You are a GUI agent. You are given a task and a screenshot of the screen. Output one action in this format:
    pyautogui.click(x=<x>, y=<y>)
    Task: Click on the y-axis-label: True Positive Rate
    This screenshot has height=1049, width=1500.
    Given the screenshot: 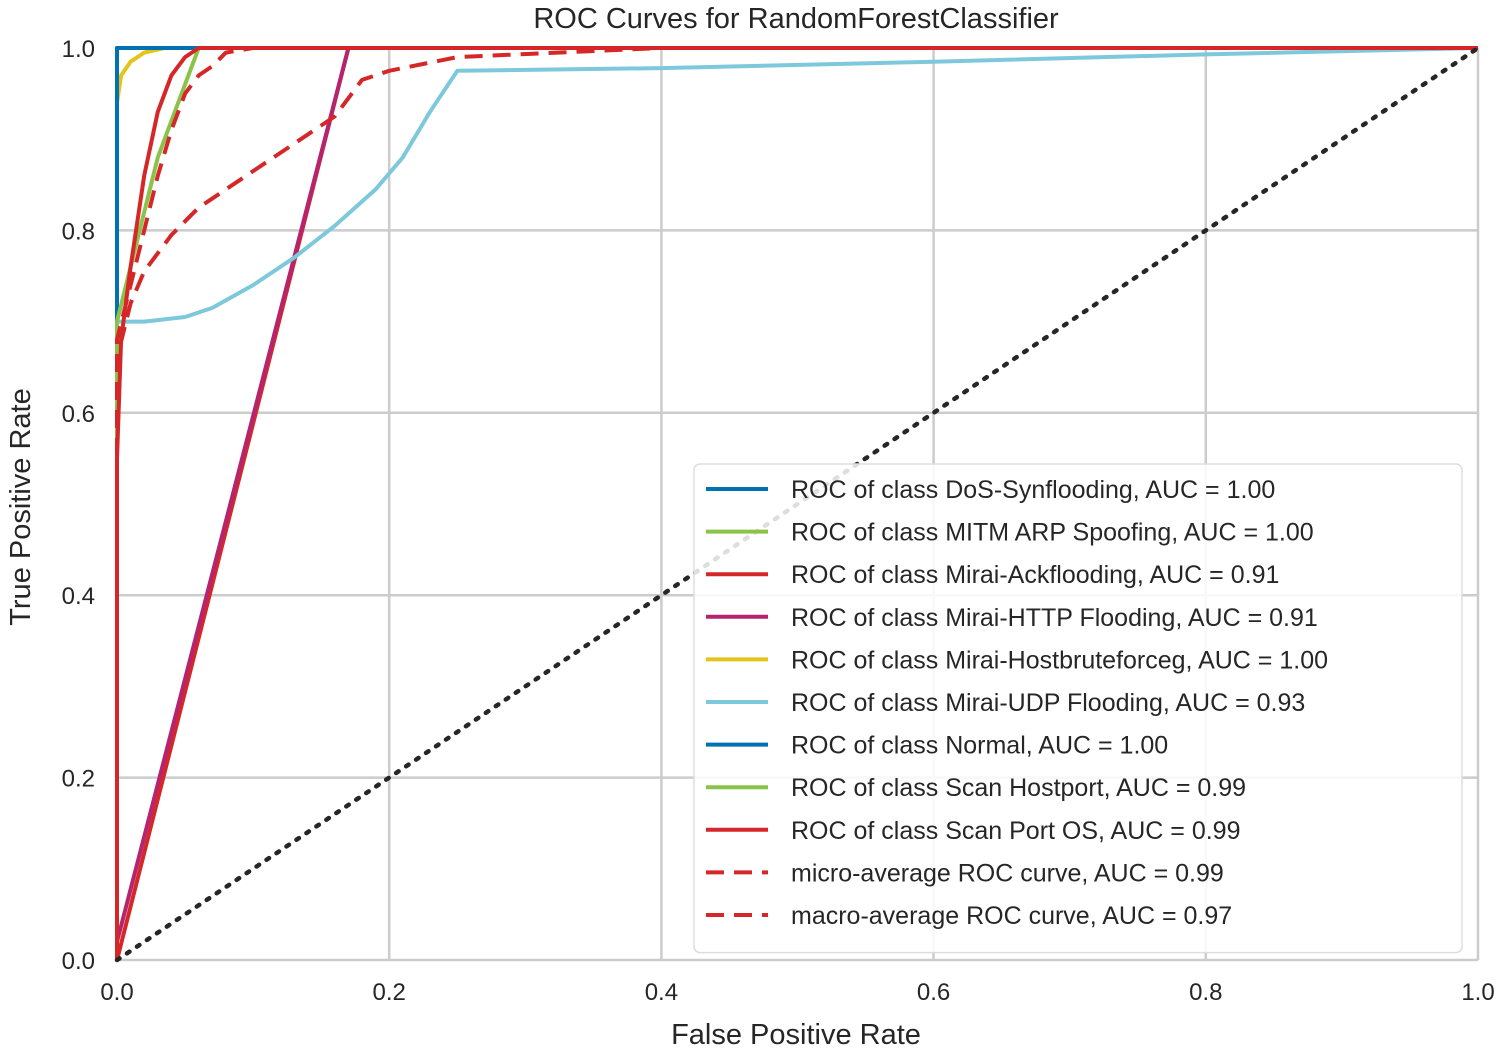 What is the action you would take?
    pyautogui.click(x=21, y=506)
    